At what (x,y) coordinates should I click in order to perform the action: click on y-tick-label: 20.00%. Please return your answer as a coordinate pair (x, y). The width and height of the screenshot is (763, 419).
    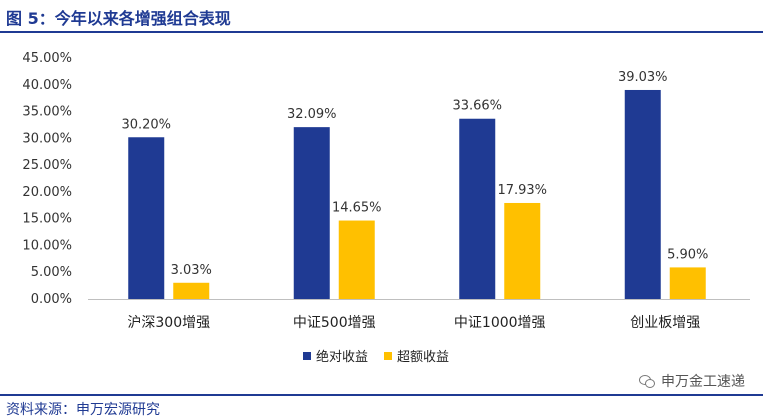
    Looking at the image, I should click on (47, 192).